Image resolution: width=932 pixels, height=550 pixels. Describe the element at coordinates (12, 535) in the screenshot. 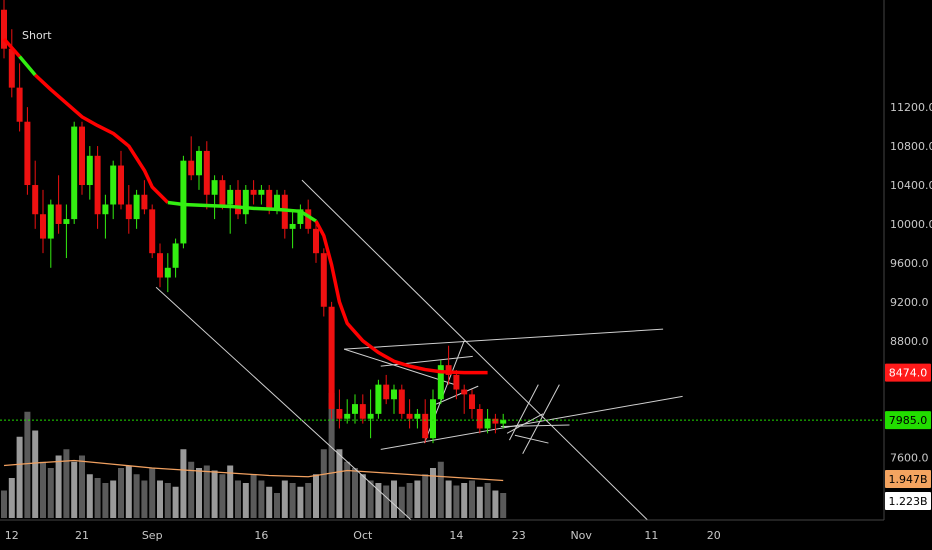

I see `x-tick-label: 12` at that location.